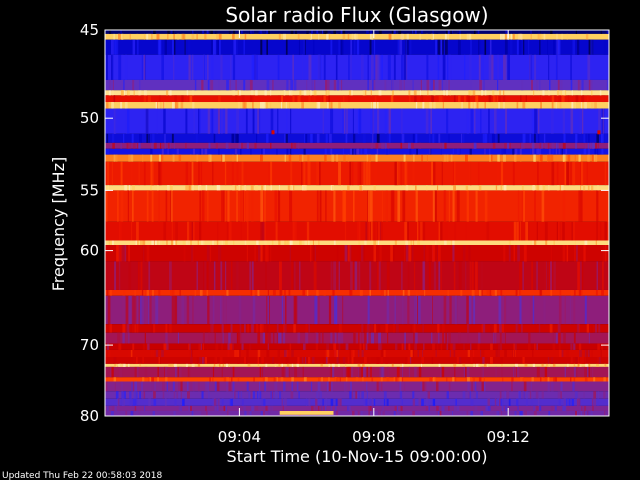  I want to click on y-tick-label-4: 70, so click(89, 345).